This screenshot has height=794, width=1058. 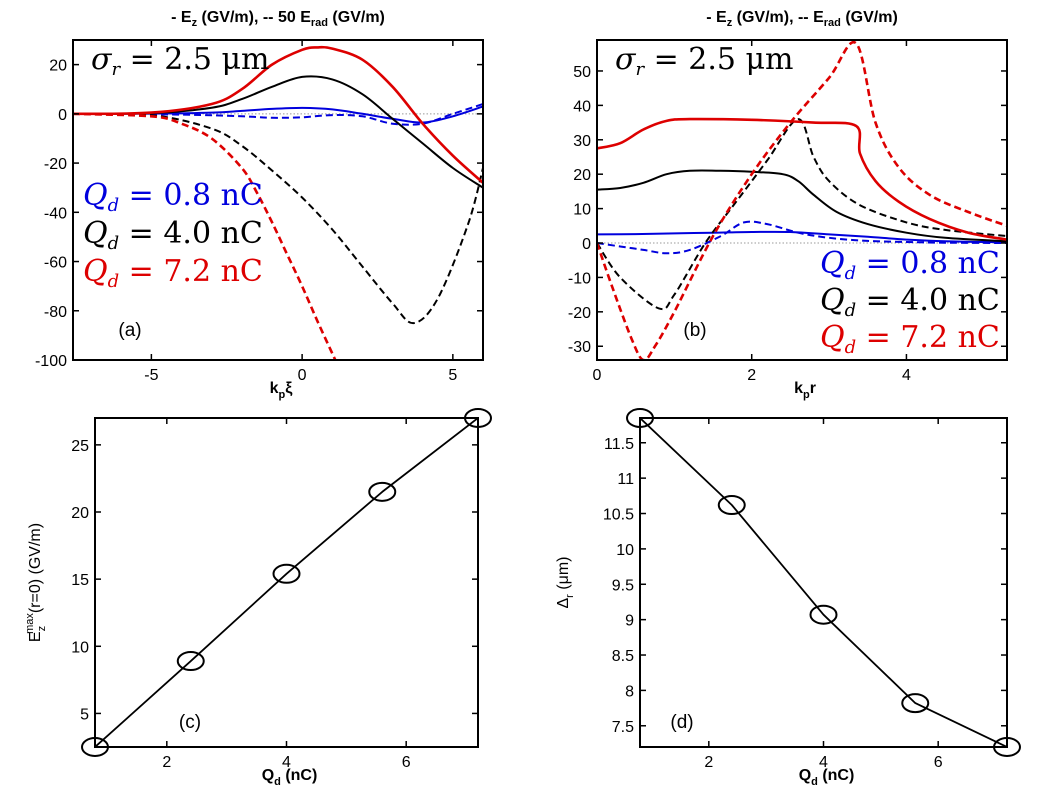 I want to click on y-tick-label: 0, so click(x=586, y=244).